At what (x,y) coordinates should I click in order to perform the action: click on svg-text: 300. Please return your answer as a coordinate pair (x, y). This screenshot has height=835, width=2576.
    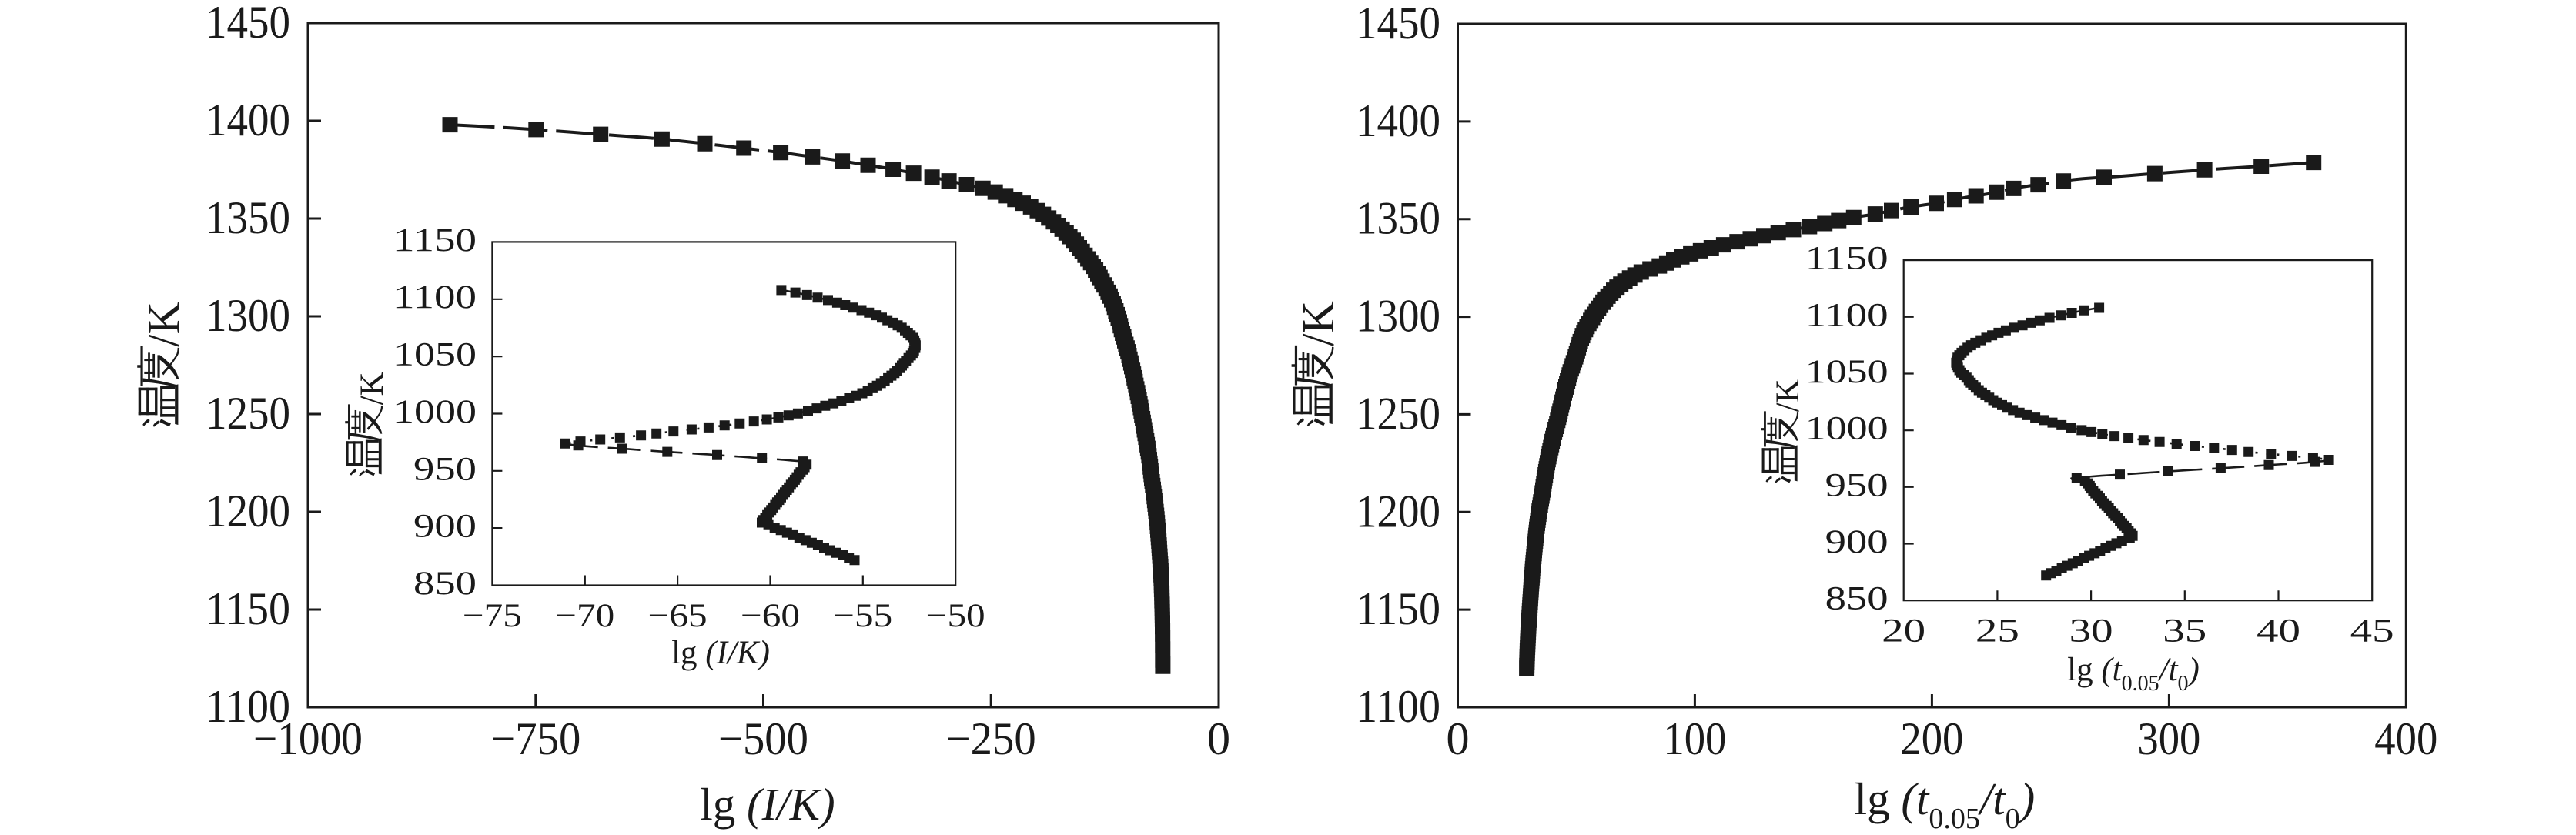
    Looking at the image, I should click on (2169, 739).